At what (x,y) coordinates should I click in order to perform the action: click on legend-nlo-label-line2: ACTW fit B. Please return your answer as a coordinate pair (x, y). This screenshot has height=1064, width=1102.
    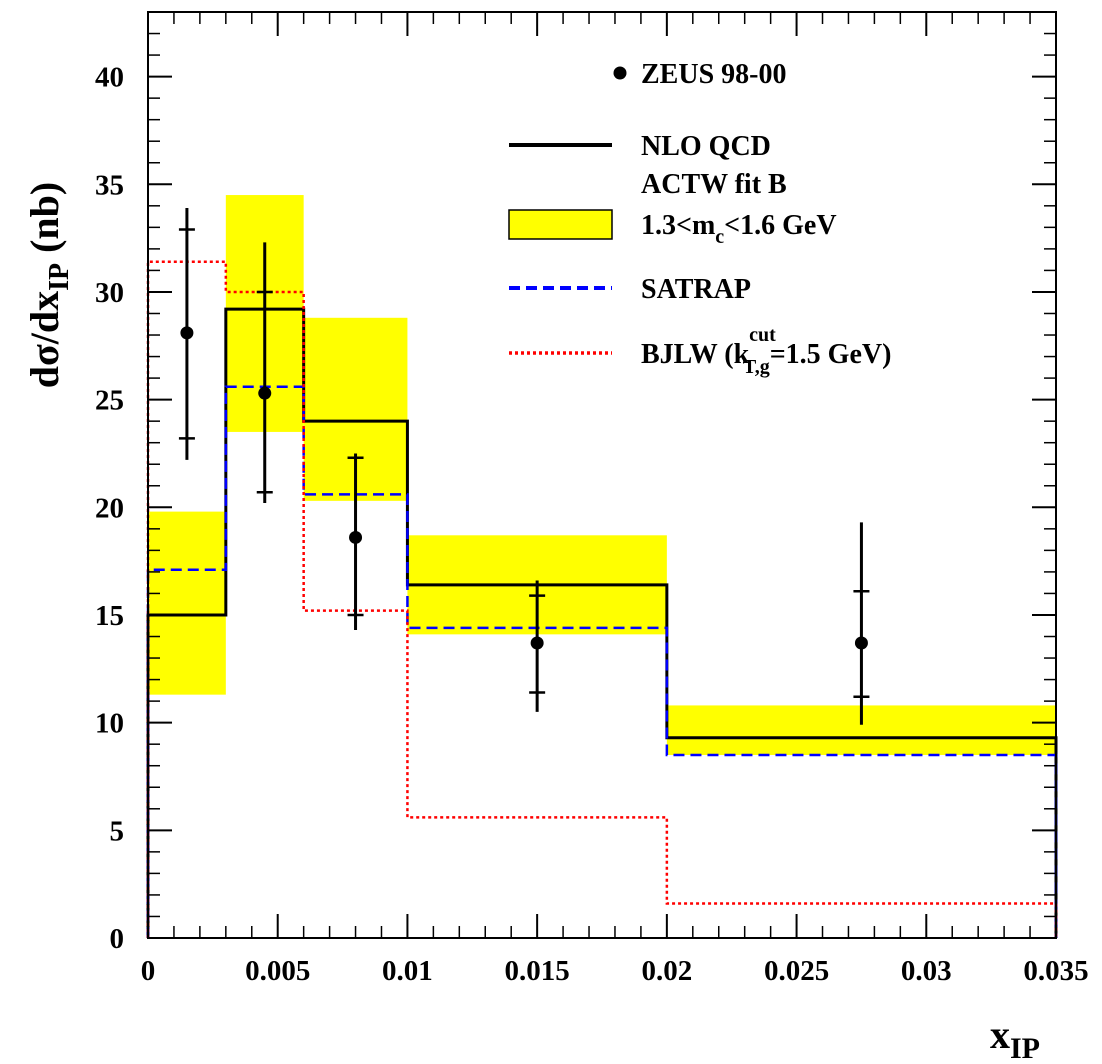
    Looking at the image, I should click on (714, 184).